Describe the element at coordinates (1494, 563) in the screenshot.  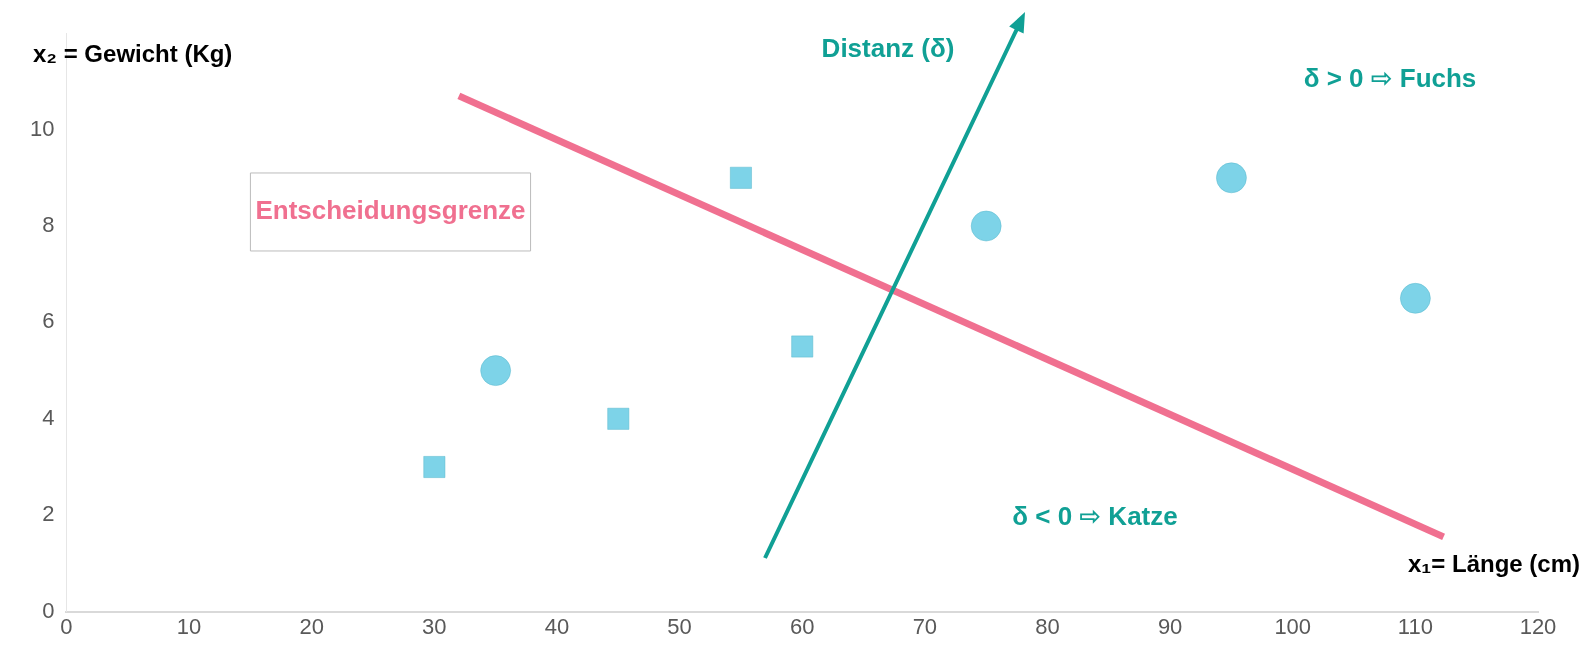
I see `x-axis-title: x₁= Länge (cm)` at that location.